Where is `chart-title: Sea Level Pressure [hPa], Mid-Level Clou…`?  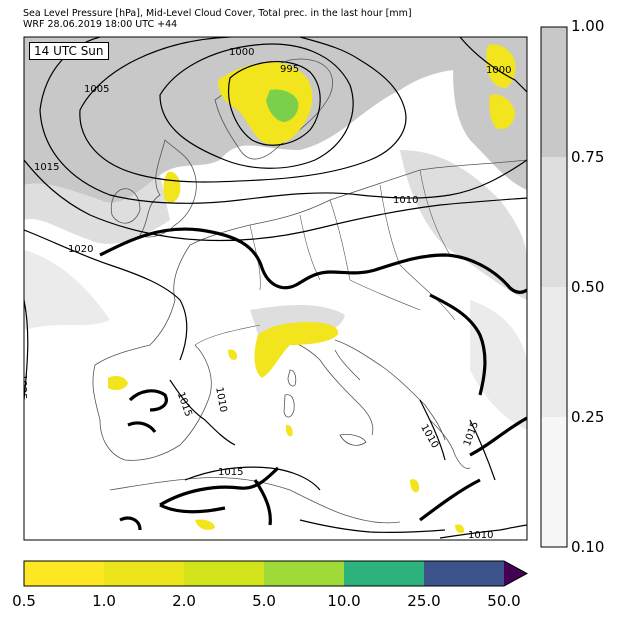
chart-title: Sea Level Pressure [hPa], Mid-Level Clou… is located at coordinates (217, 13).